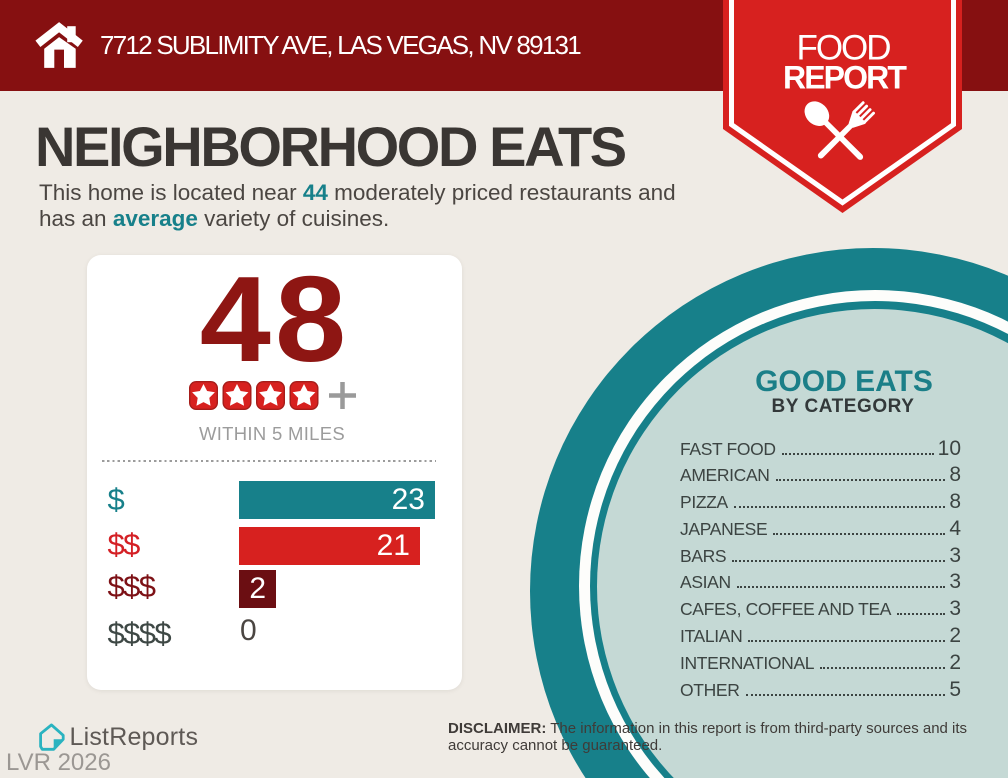 This screenshot has width=1008, height=778. Describe the element at coordinates (845, 78) in the screenshot. I see `svg-text: REPORT` at that location.